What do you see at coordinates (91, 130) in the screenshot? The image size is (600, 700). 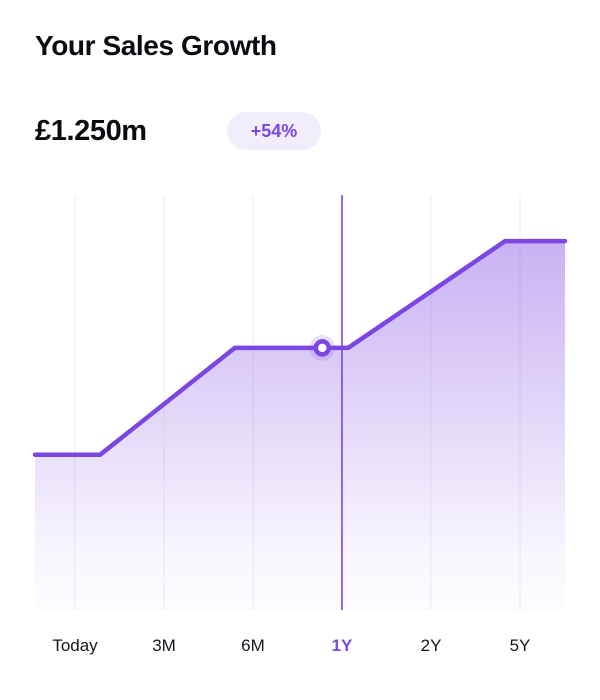 I see `current-value: £1.250m` at bounding box center [91, 130].